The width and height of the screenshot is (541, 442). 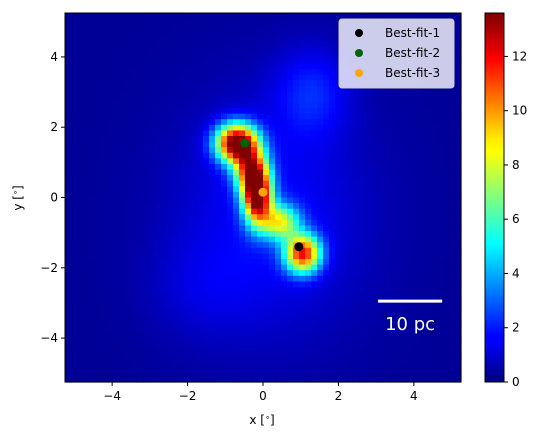 I want to click on x-tick-label: −2, so click(x=188, y=396).